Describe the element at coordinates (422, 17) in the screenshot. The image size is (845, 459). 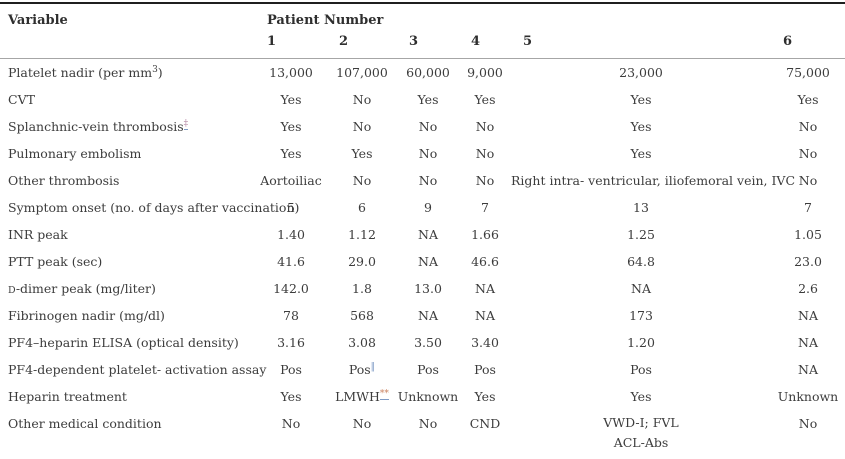
I see `table-header-row: Variable Patient Number` at that location.